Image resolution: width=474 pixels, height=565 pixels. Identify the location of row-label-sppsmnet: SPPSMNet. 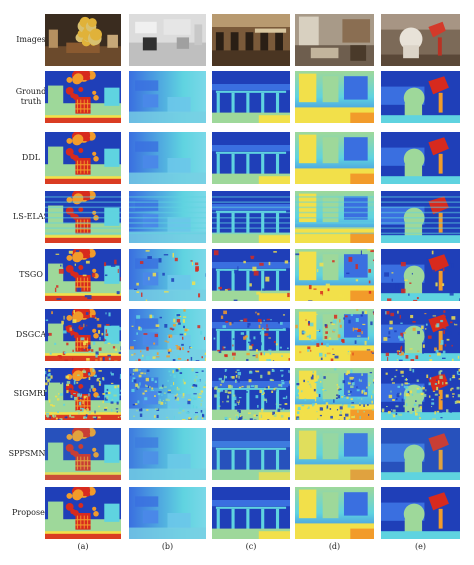
(31, 453).